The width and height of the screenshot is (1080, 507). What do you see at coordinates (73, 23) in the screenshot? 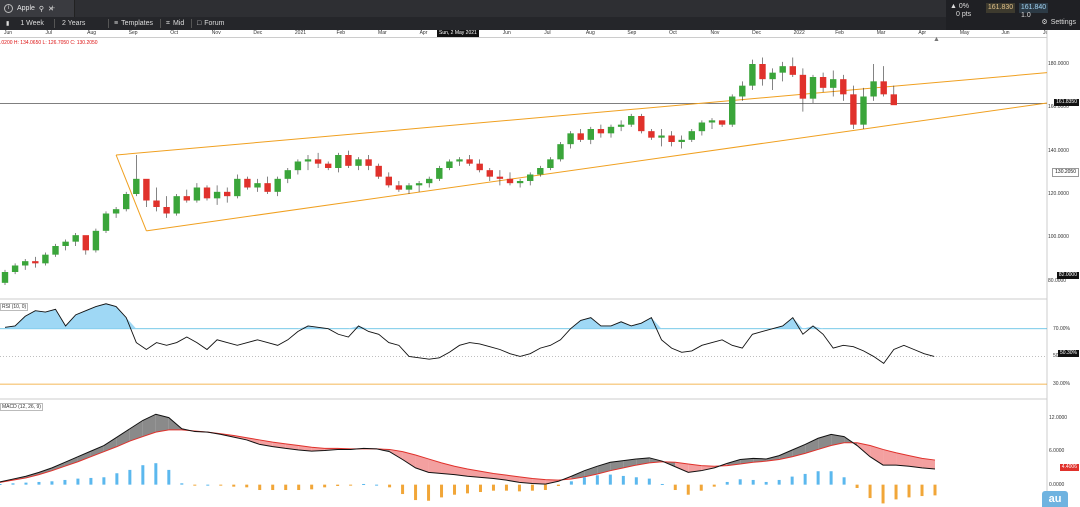
I see `period-button: 2 Years` at bounding box center [73, 23].